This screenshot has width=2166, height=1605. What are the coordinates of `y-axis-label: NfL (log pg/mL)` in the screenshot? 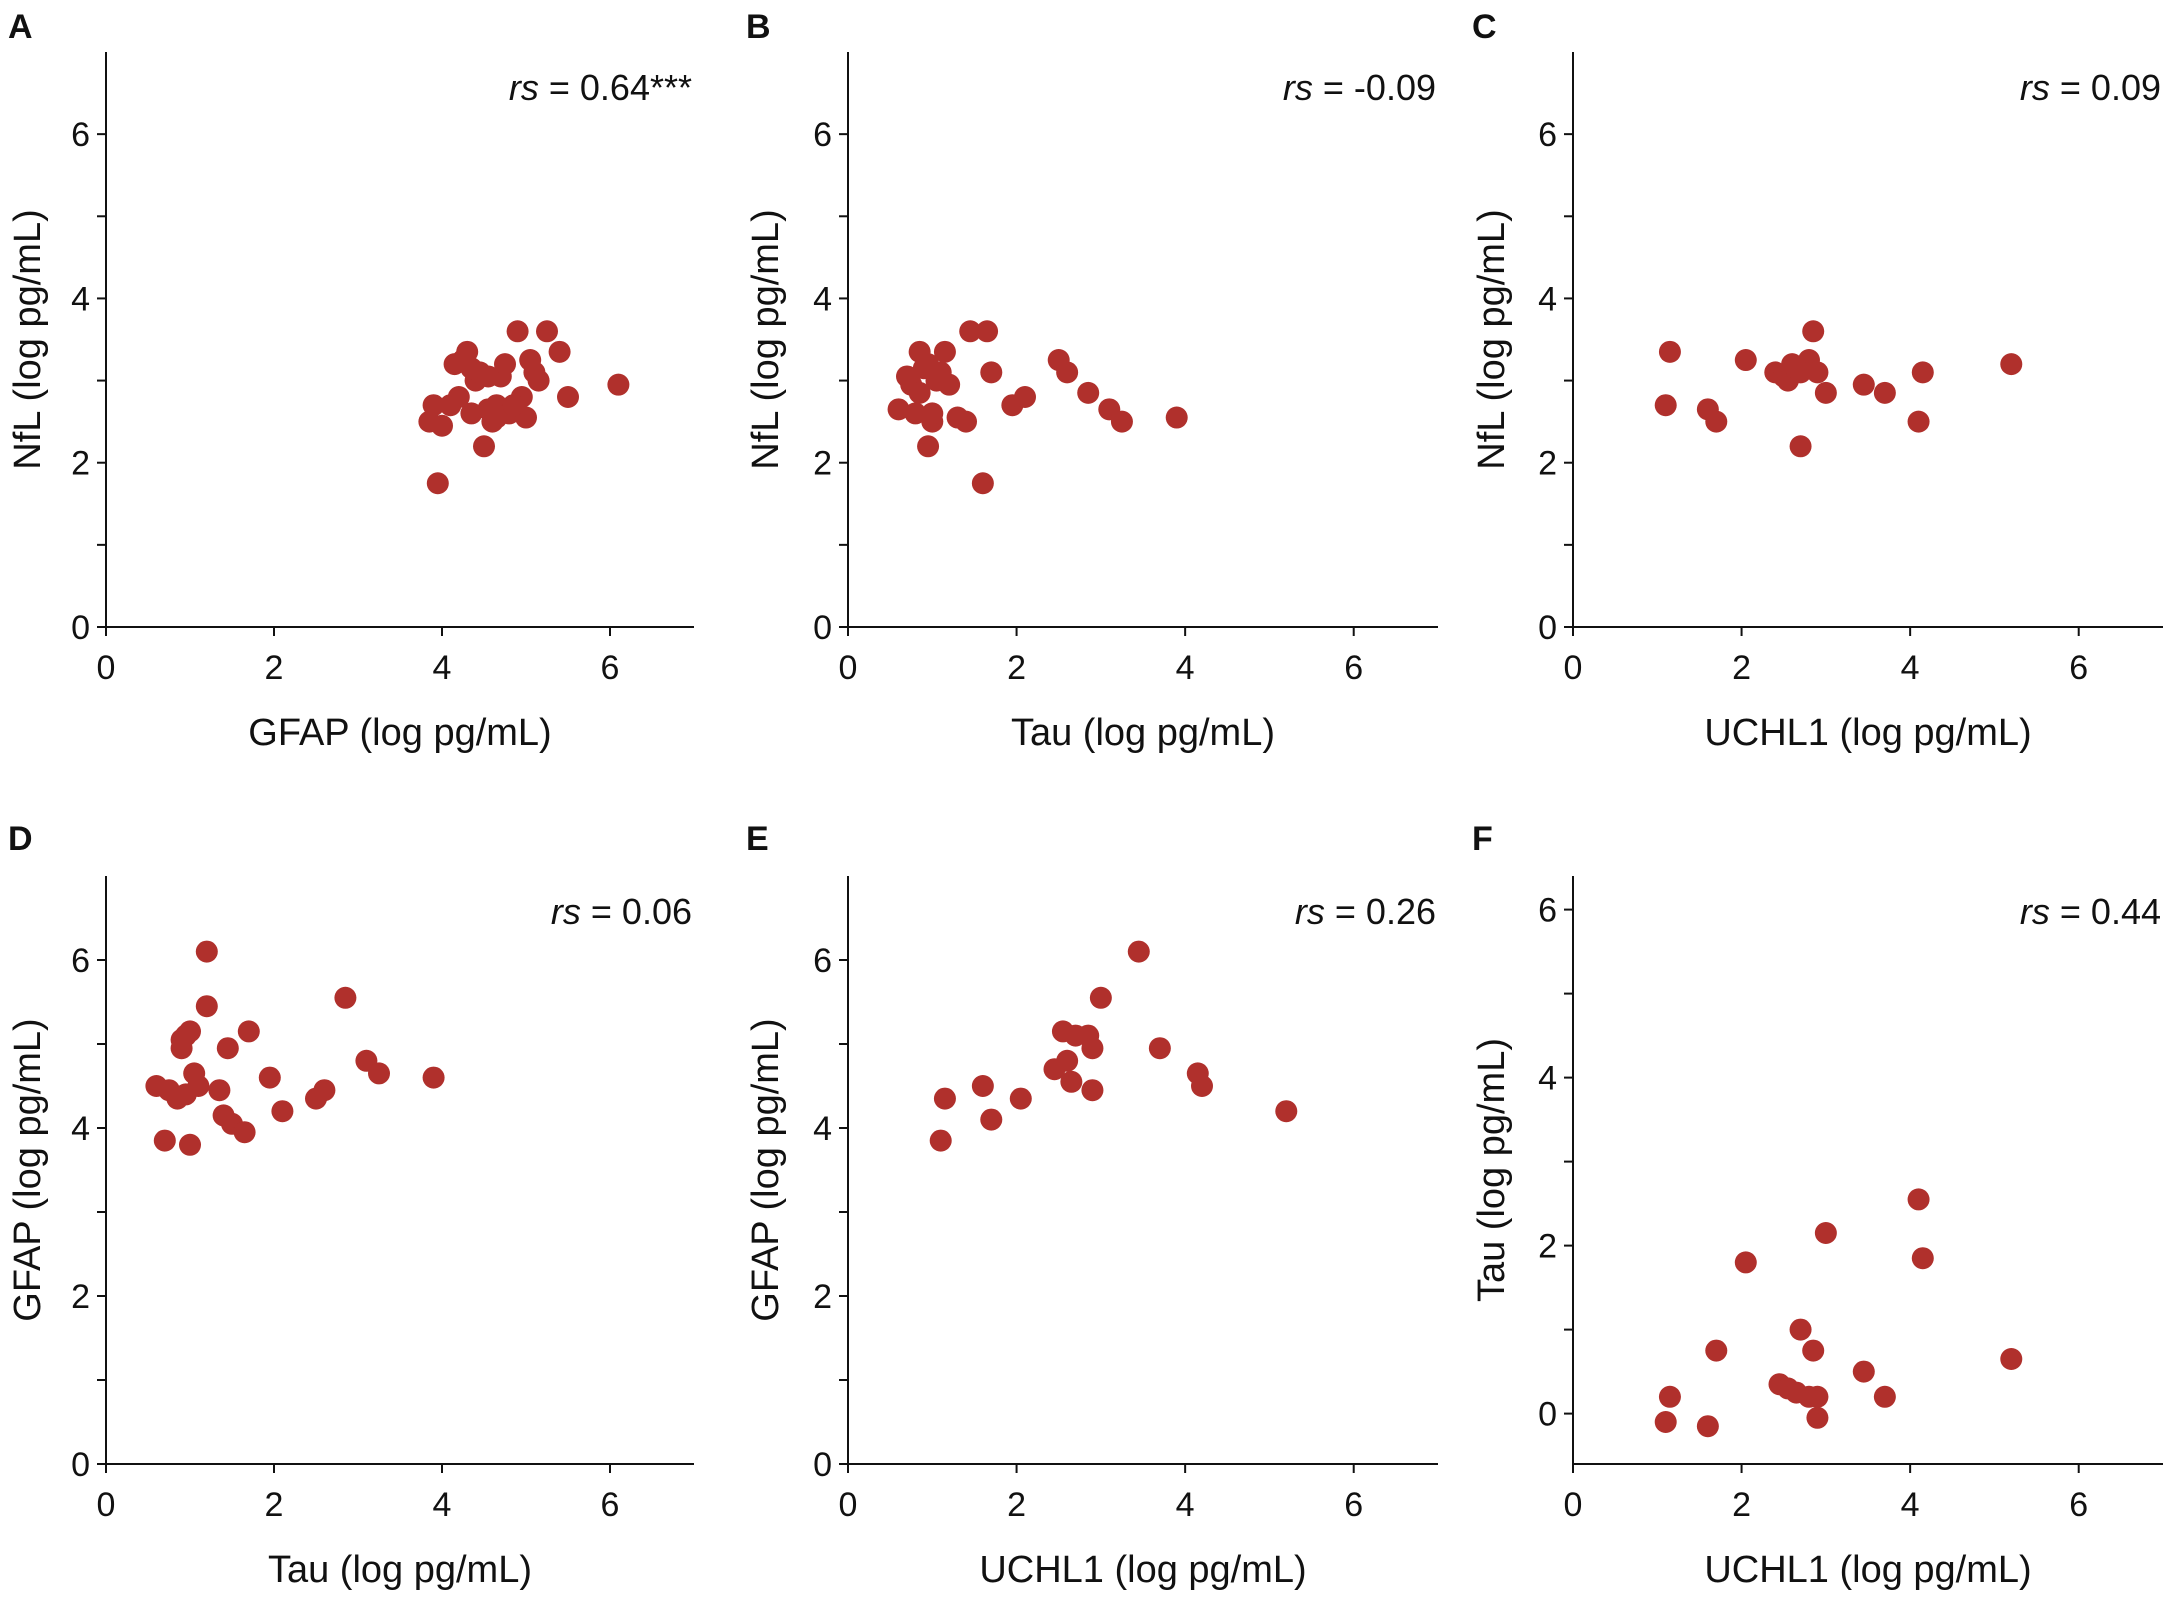 It's located at (1492, 339).